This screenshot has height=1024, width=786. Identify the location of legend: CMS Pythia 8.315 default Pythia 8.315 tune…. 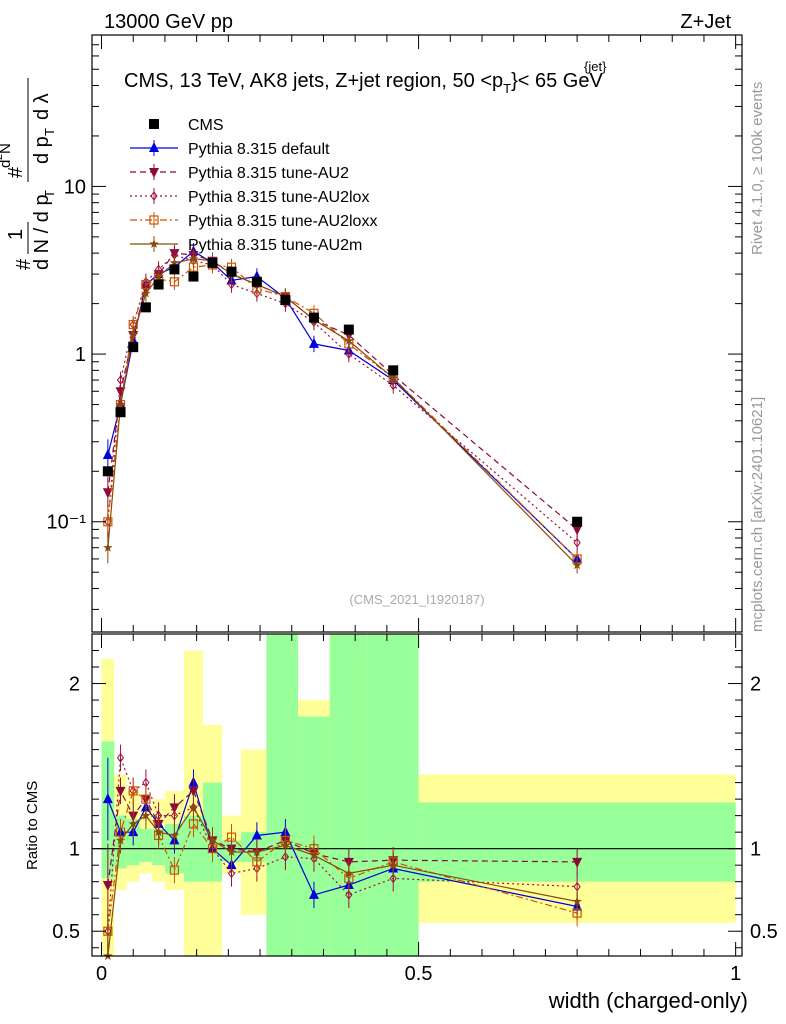
(253, 185).